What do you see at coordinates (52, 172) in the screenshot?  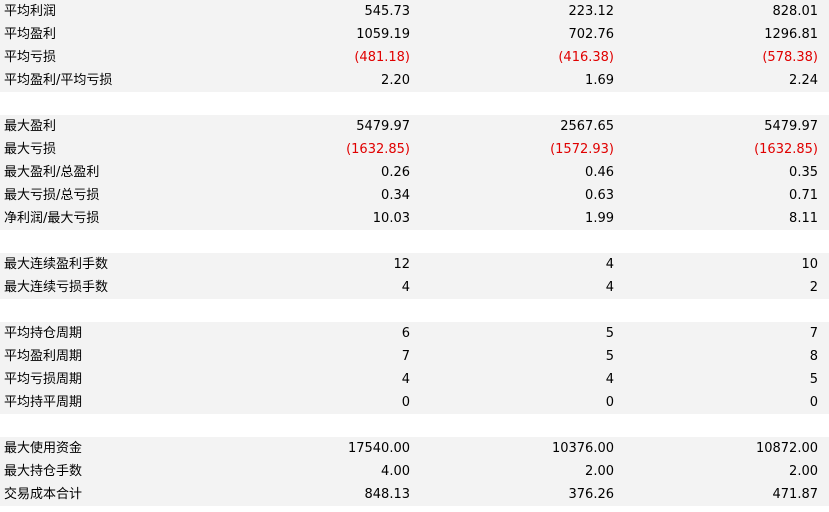 I see `row-label: 最大盈利/总盈利` at bounding box center [52, 172].